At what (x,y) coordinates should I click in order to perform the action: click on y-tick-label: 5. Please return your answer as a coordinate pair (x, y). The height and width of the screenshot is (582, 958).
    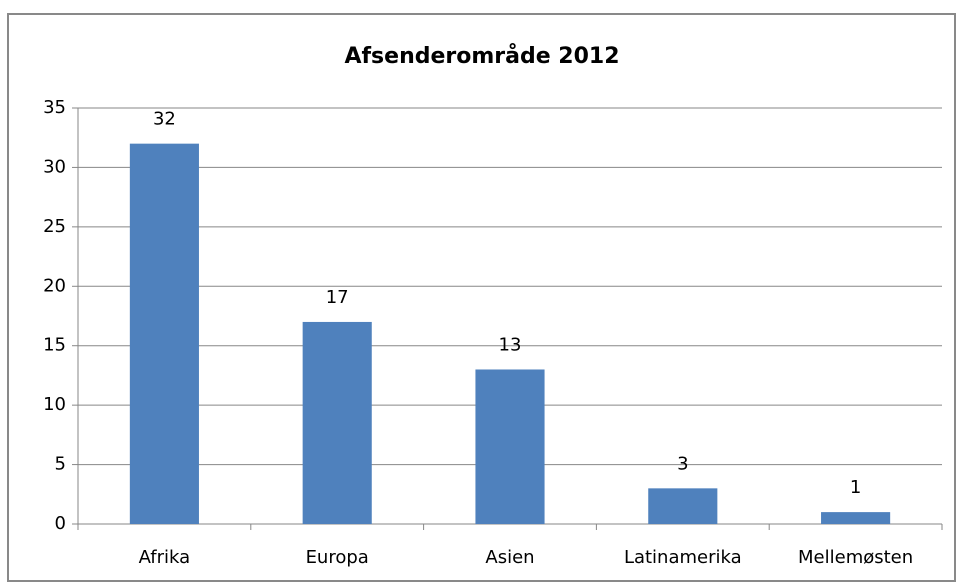
    Looking at the image, I should click on (60, 464).